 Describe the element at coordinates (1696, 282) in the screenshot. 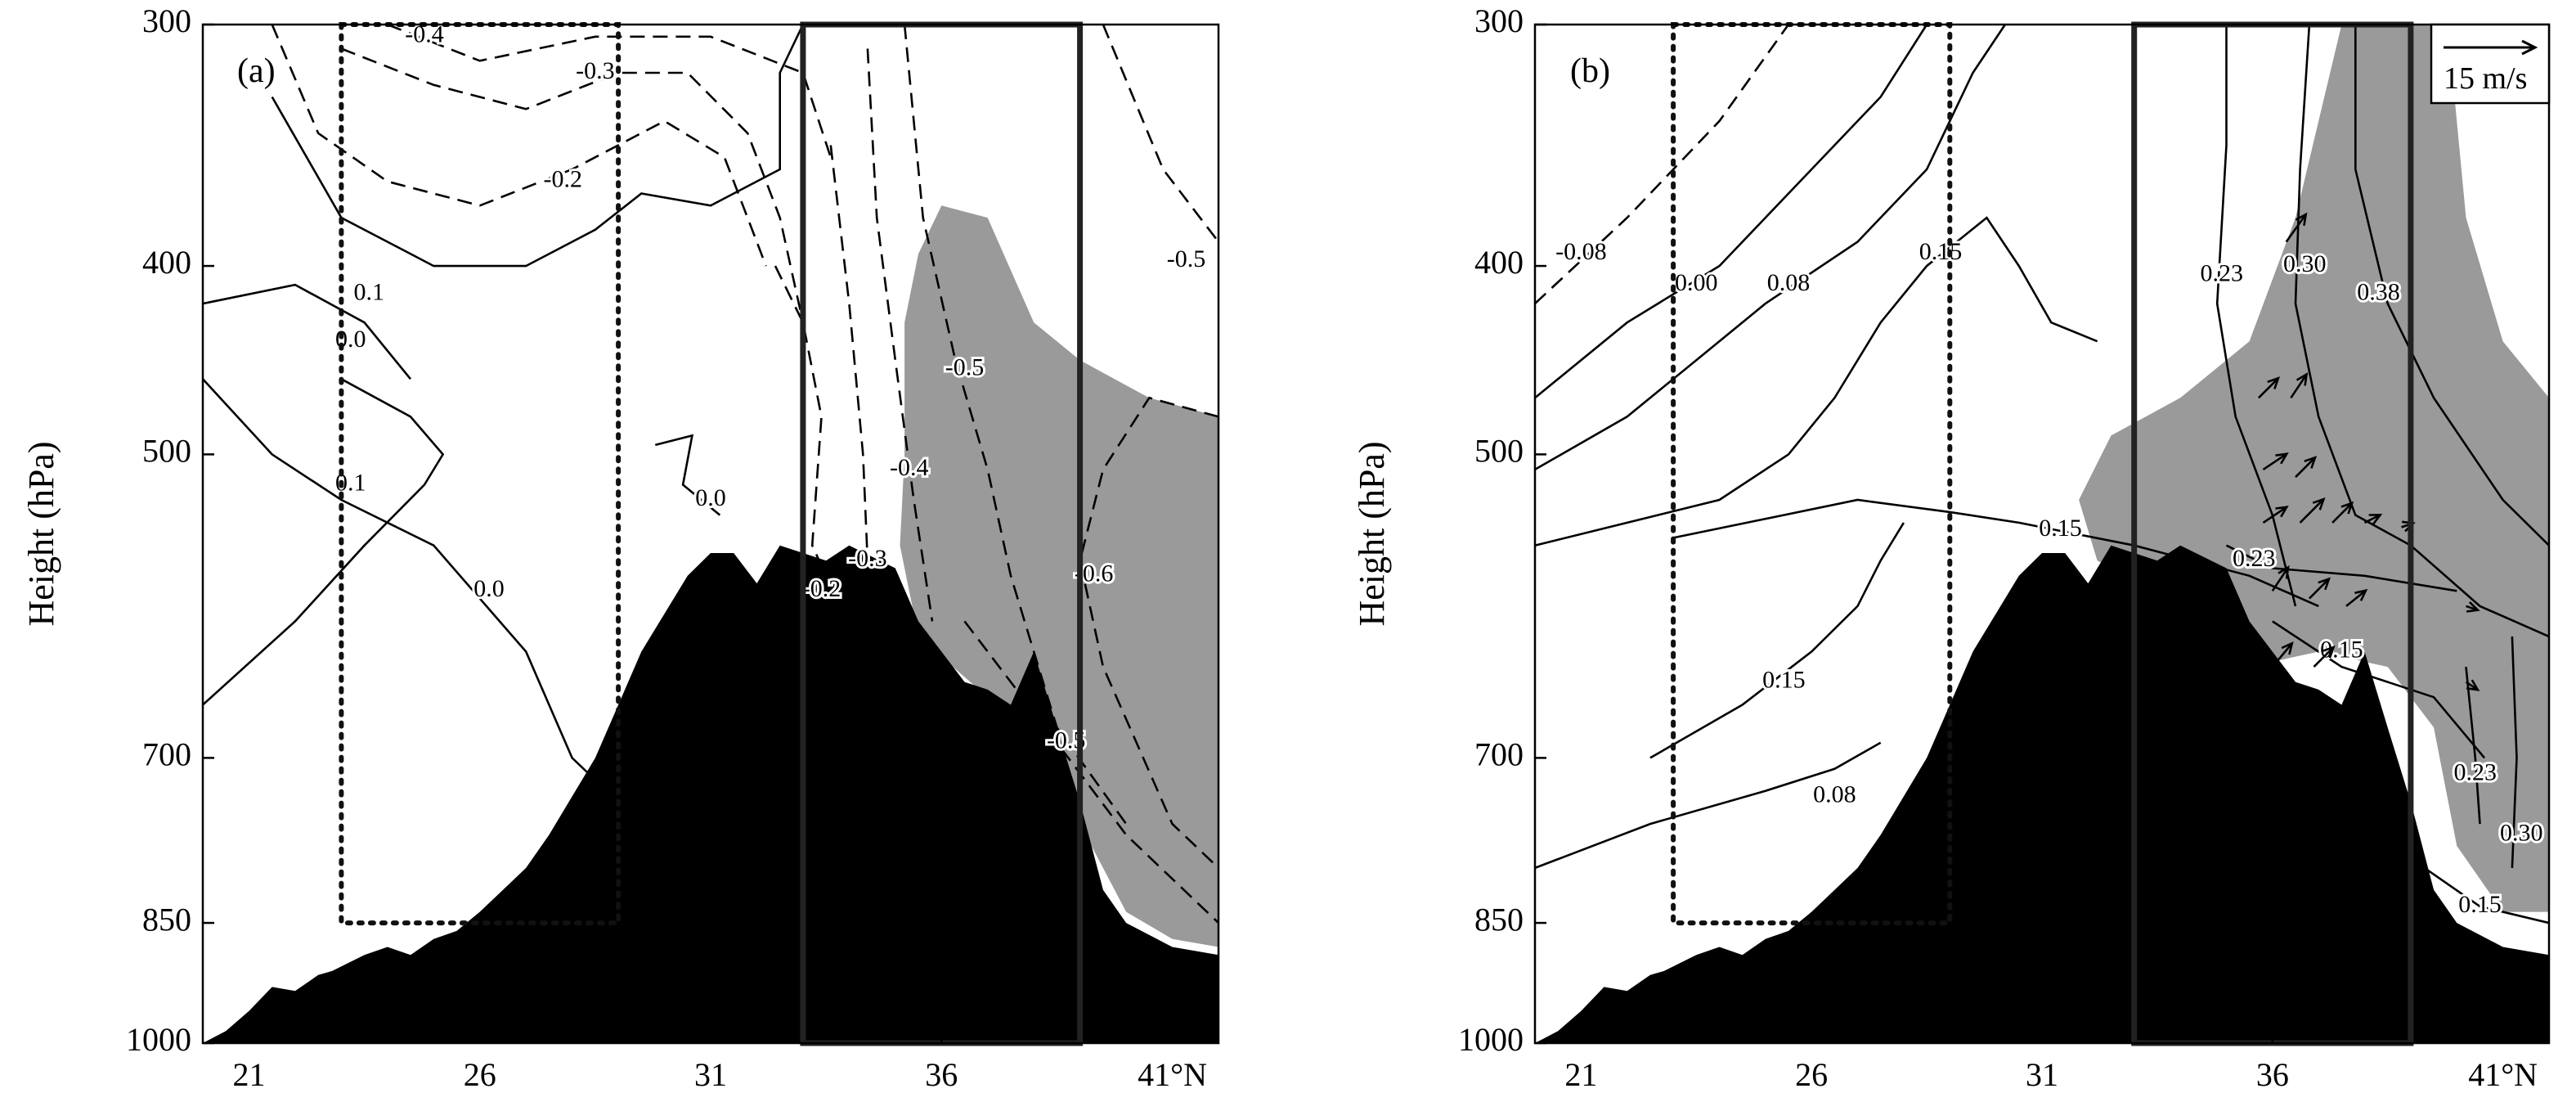

I see `contour-label: 0.00` at that location.